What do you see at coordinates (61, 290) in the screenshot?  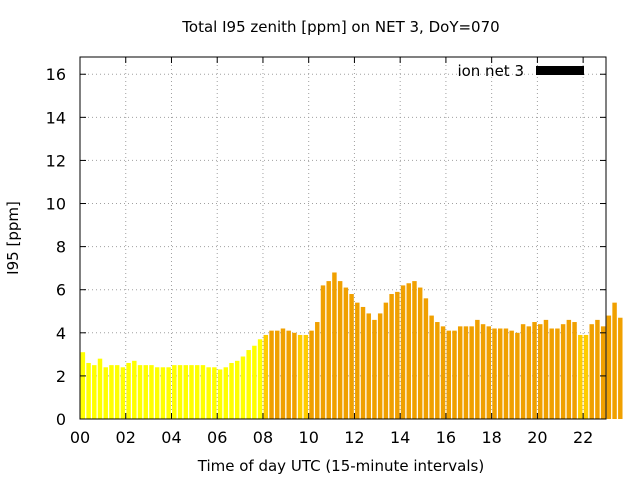 I see `y-tick-label: 6` at bounding box center [61, 290].